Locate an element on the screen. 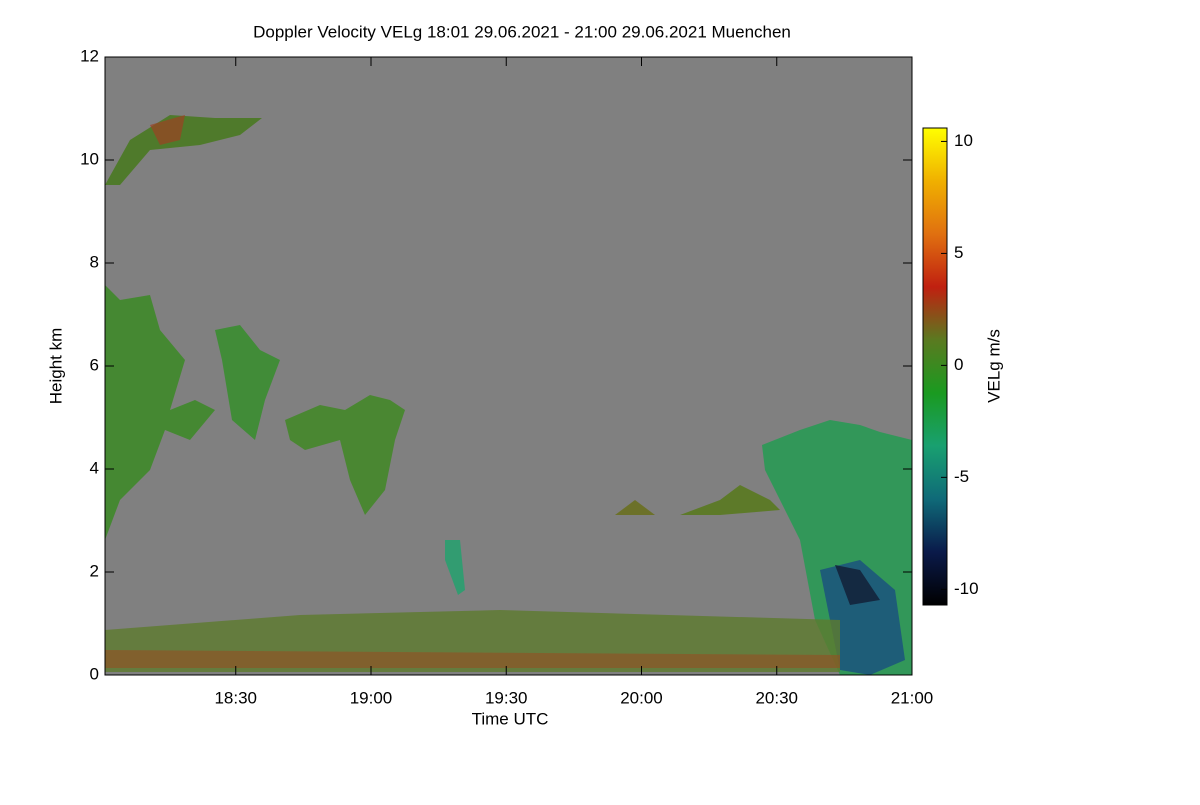 This screenshot has width=1200, height=805. x-tick-label: 20:00 is located at coordinates (641, 697).